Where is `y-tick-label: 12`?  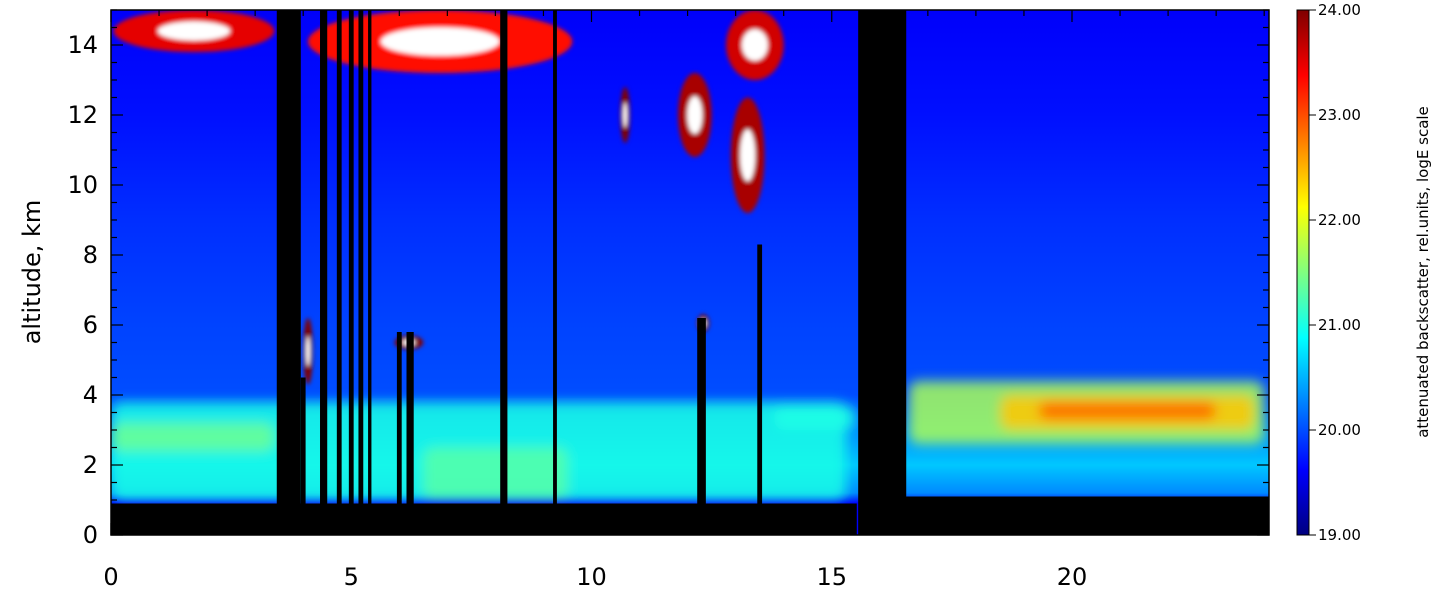 y-tick-label: 12 is located at coordinates (82, 115).